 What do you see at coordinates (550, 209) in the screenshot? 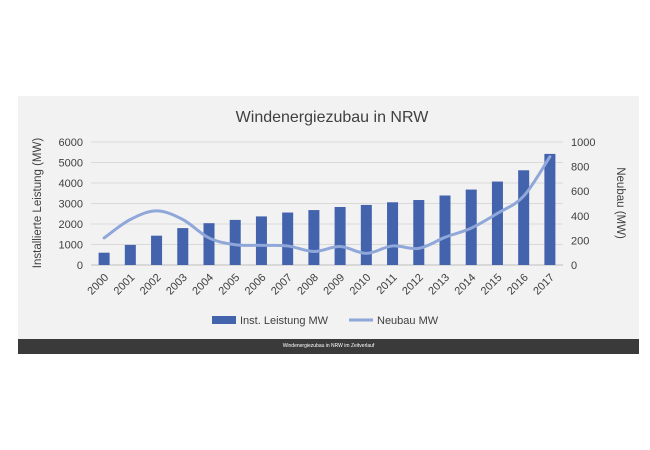
I see `bar-2017` at bounding box center [550, 209].